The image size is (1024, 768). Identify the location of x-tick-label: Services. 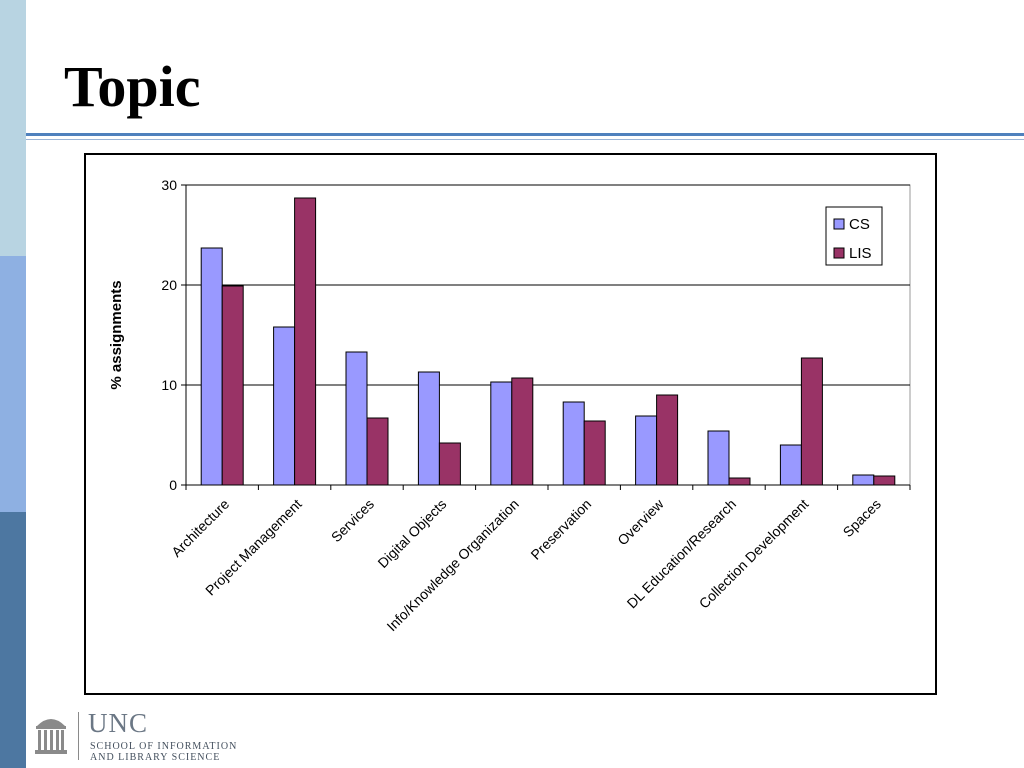
(352, 520).